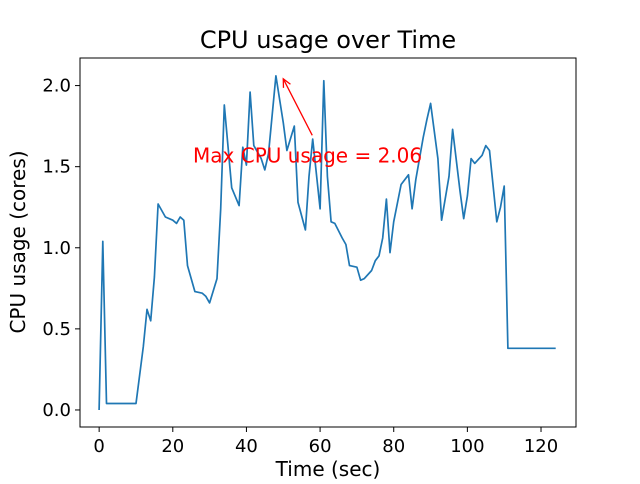  What do you see at coordinates (56, 248) in the screenshot?
I see `y-tick-label: 1.0` at bounding box center [56, 248].